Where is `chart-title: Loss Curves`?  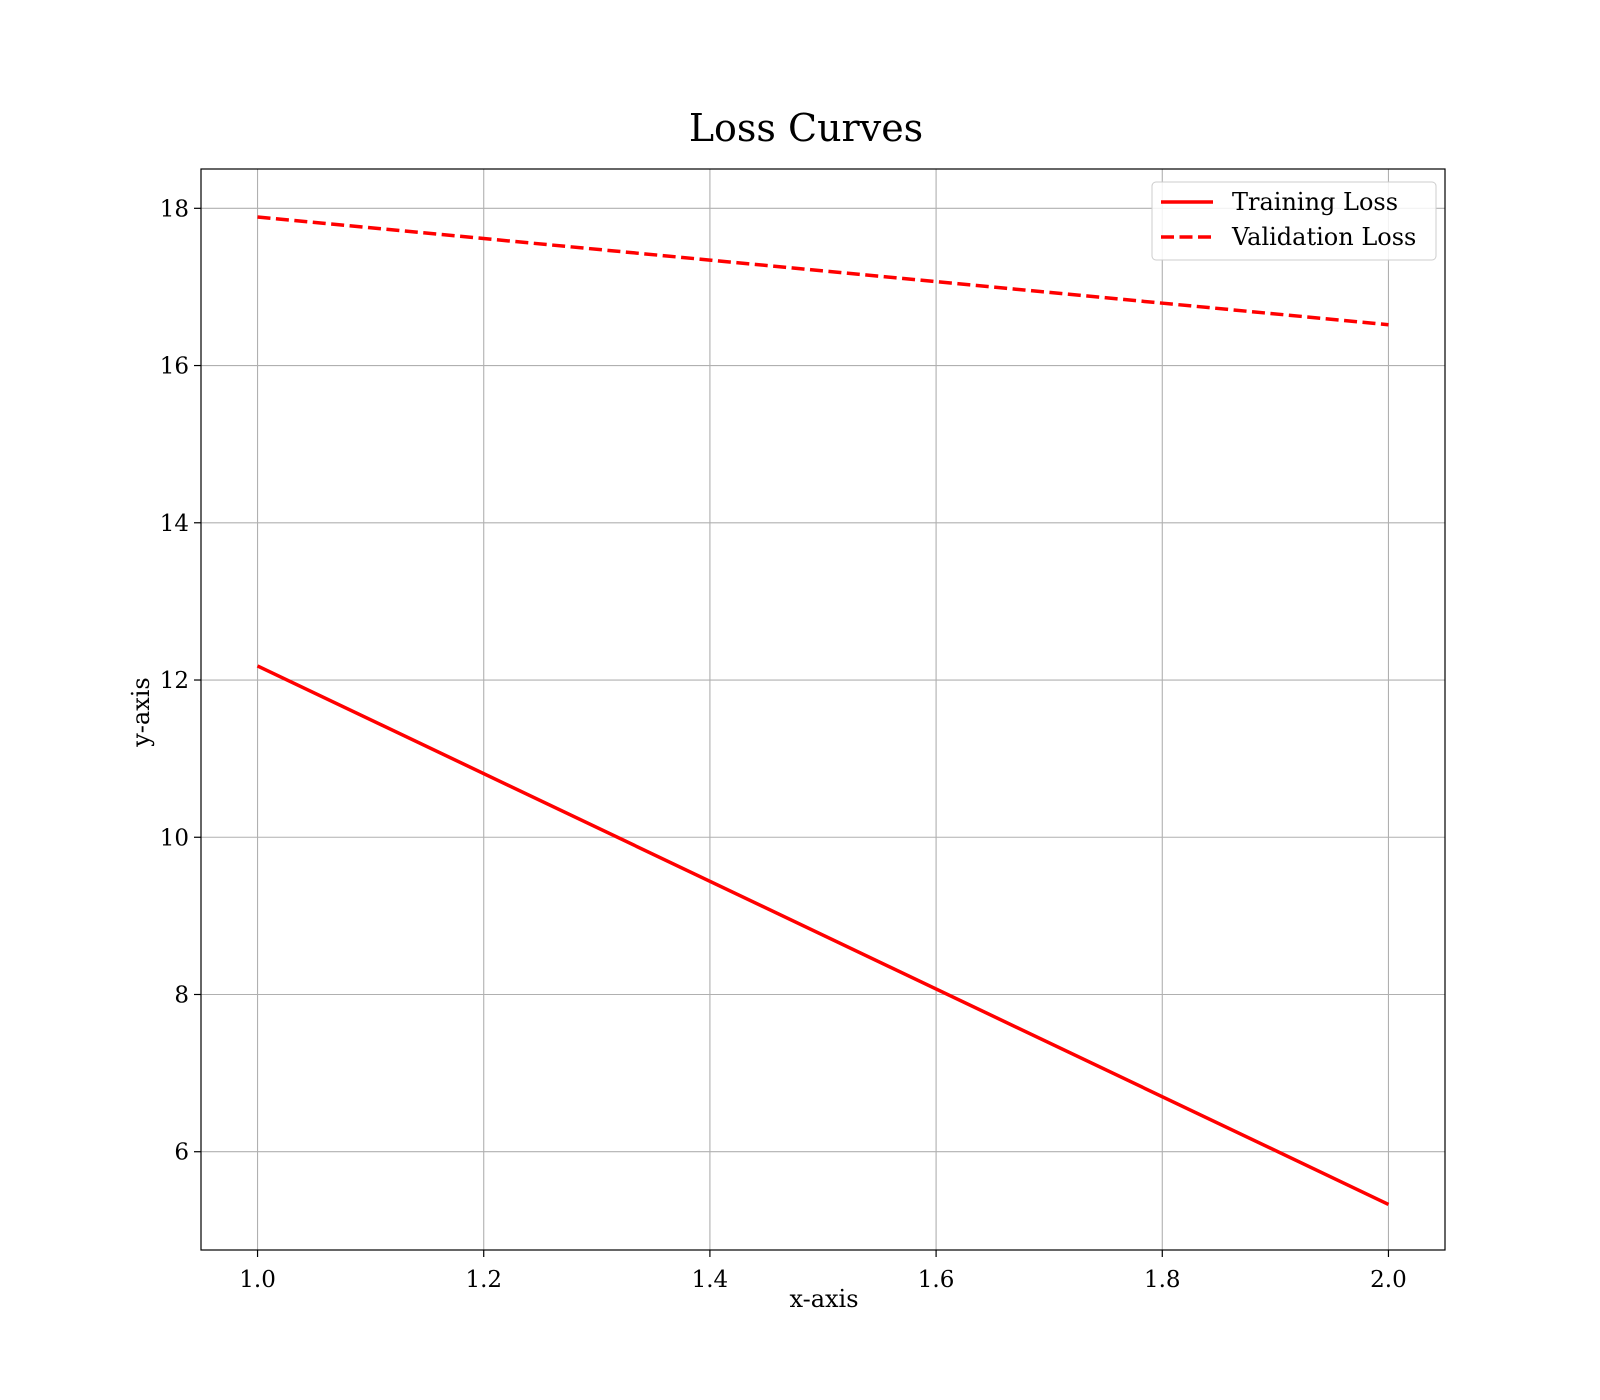
chart-title: Loss Curves is located at coordinates (806, 128).